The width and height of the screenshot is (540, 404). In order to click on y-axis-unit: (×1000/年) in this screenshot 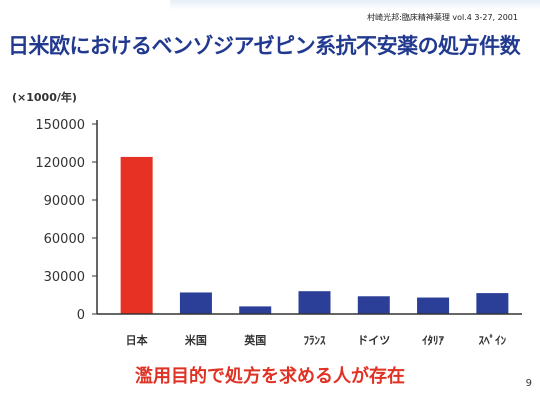, I will do `click(44, 97)`.